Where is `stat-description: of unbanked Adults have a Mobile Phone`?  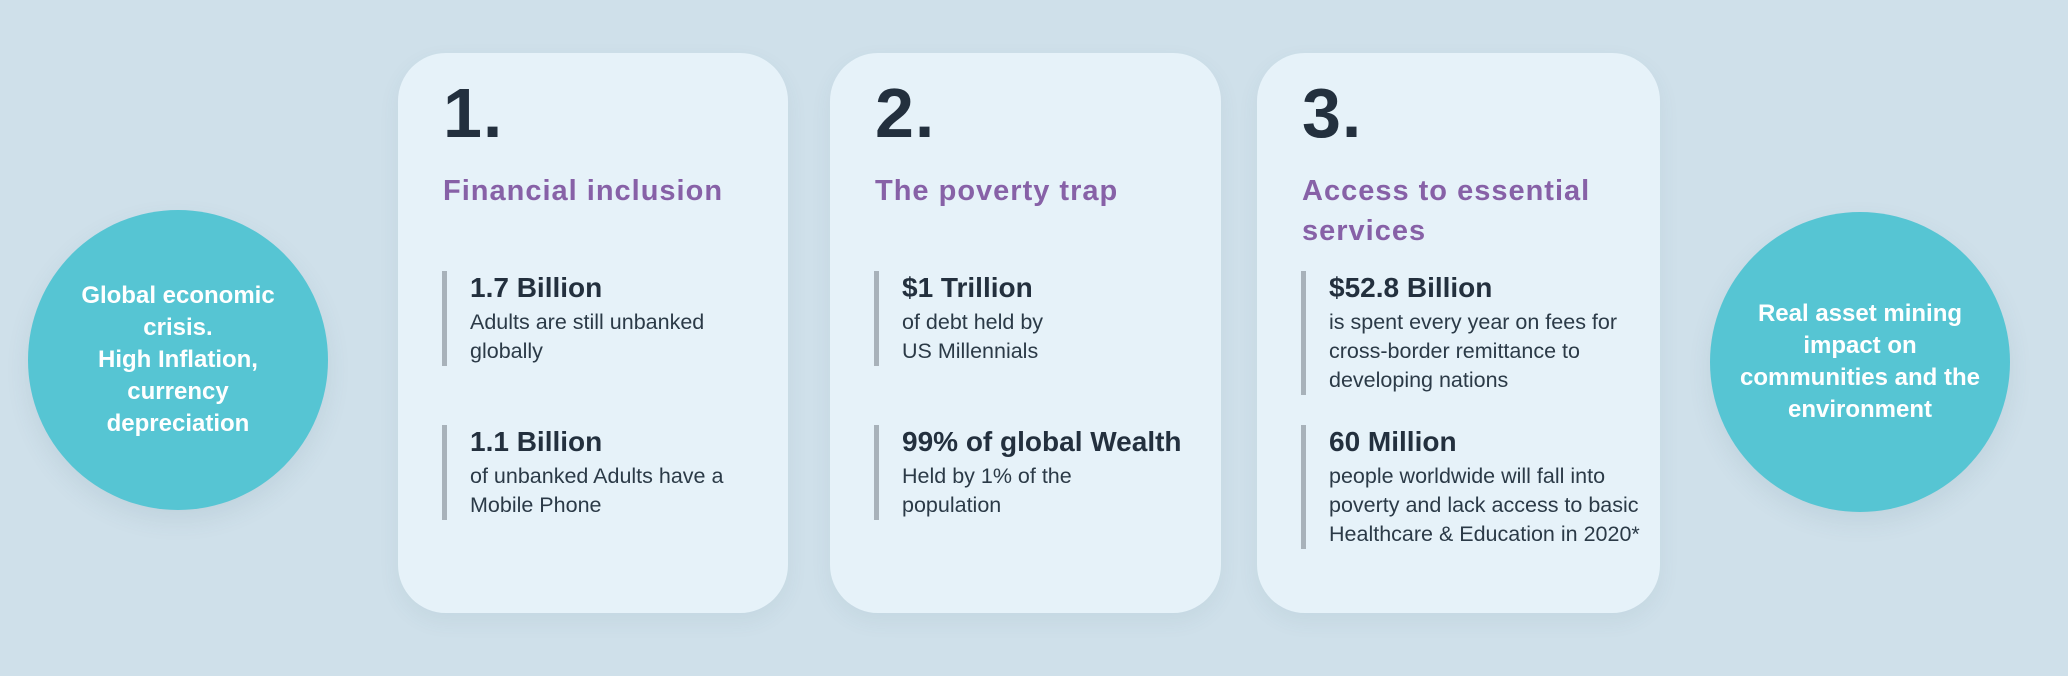 stat-description: of unbanked Adults have a Mobile Phone is located at coordinates (597, 490).